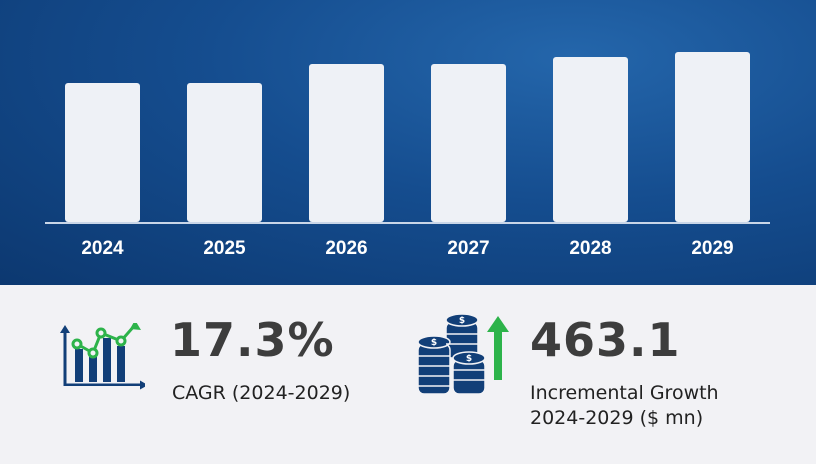  I want to click on bar-2029, so click(712, 137).